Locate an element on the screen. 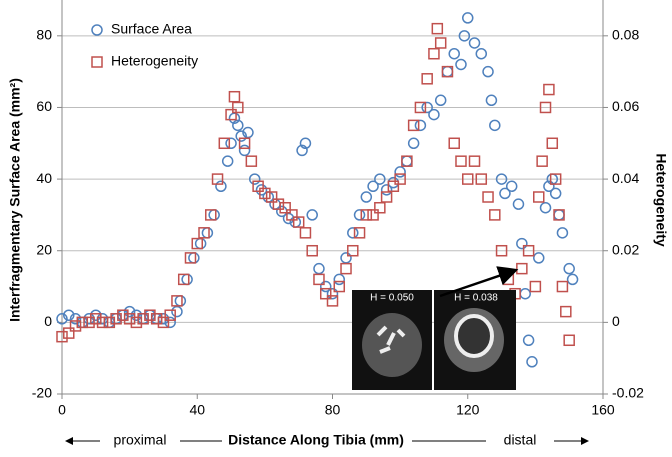 The image size is (672, 457). inset-label: H = 0.038 is located at coordinates (476, 298).